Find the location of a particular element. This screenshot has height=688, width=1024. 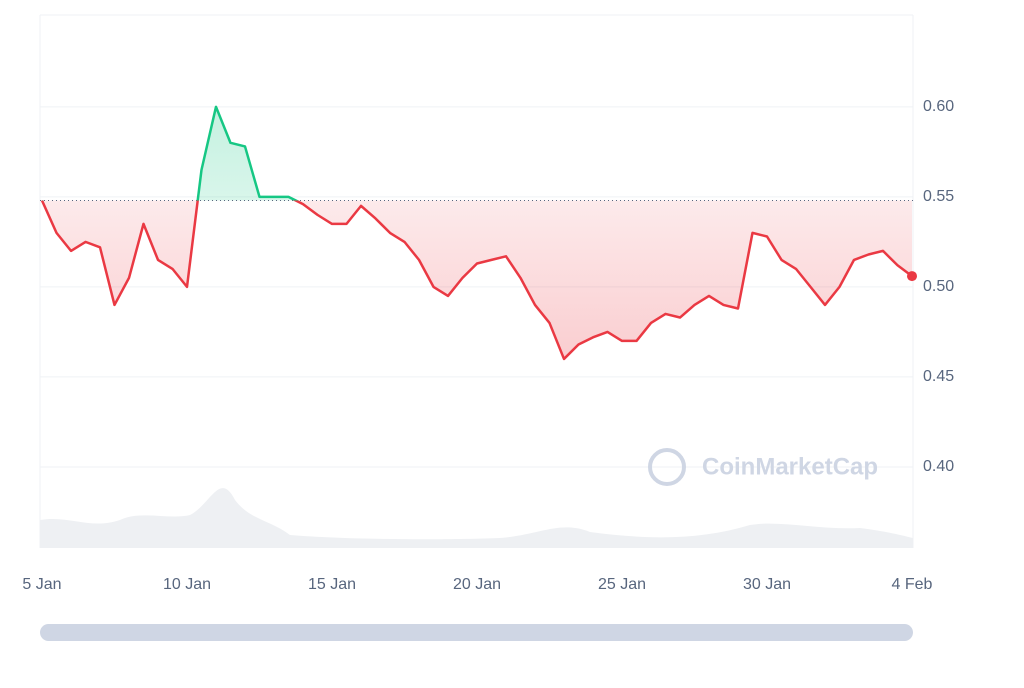

y-tick-label: 0.60 is located at coordinates (938, 106).